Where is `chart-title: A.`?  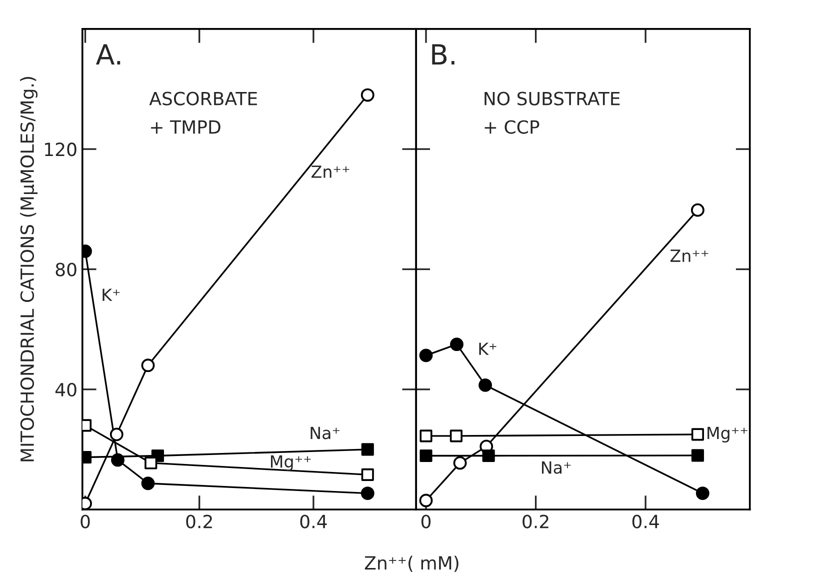
chart-title: A. is located at coordinates (108, 54).